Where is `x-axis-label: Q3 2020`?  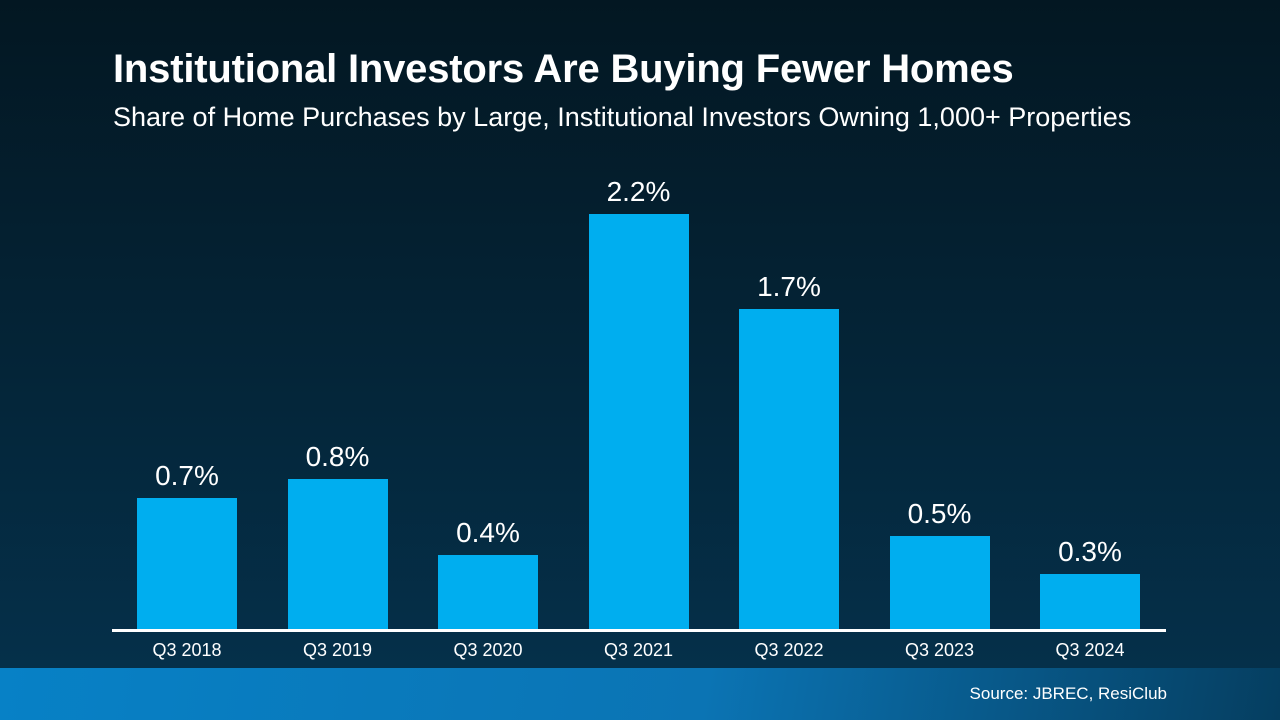 x-axis-label: Q3 2020 is located at coordinates (488, 650).